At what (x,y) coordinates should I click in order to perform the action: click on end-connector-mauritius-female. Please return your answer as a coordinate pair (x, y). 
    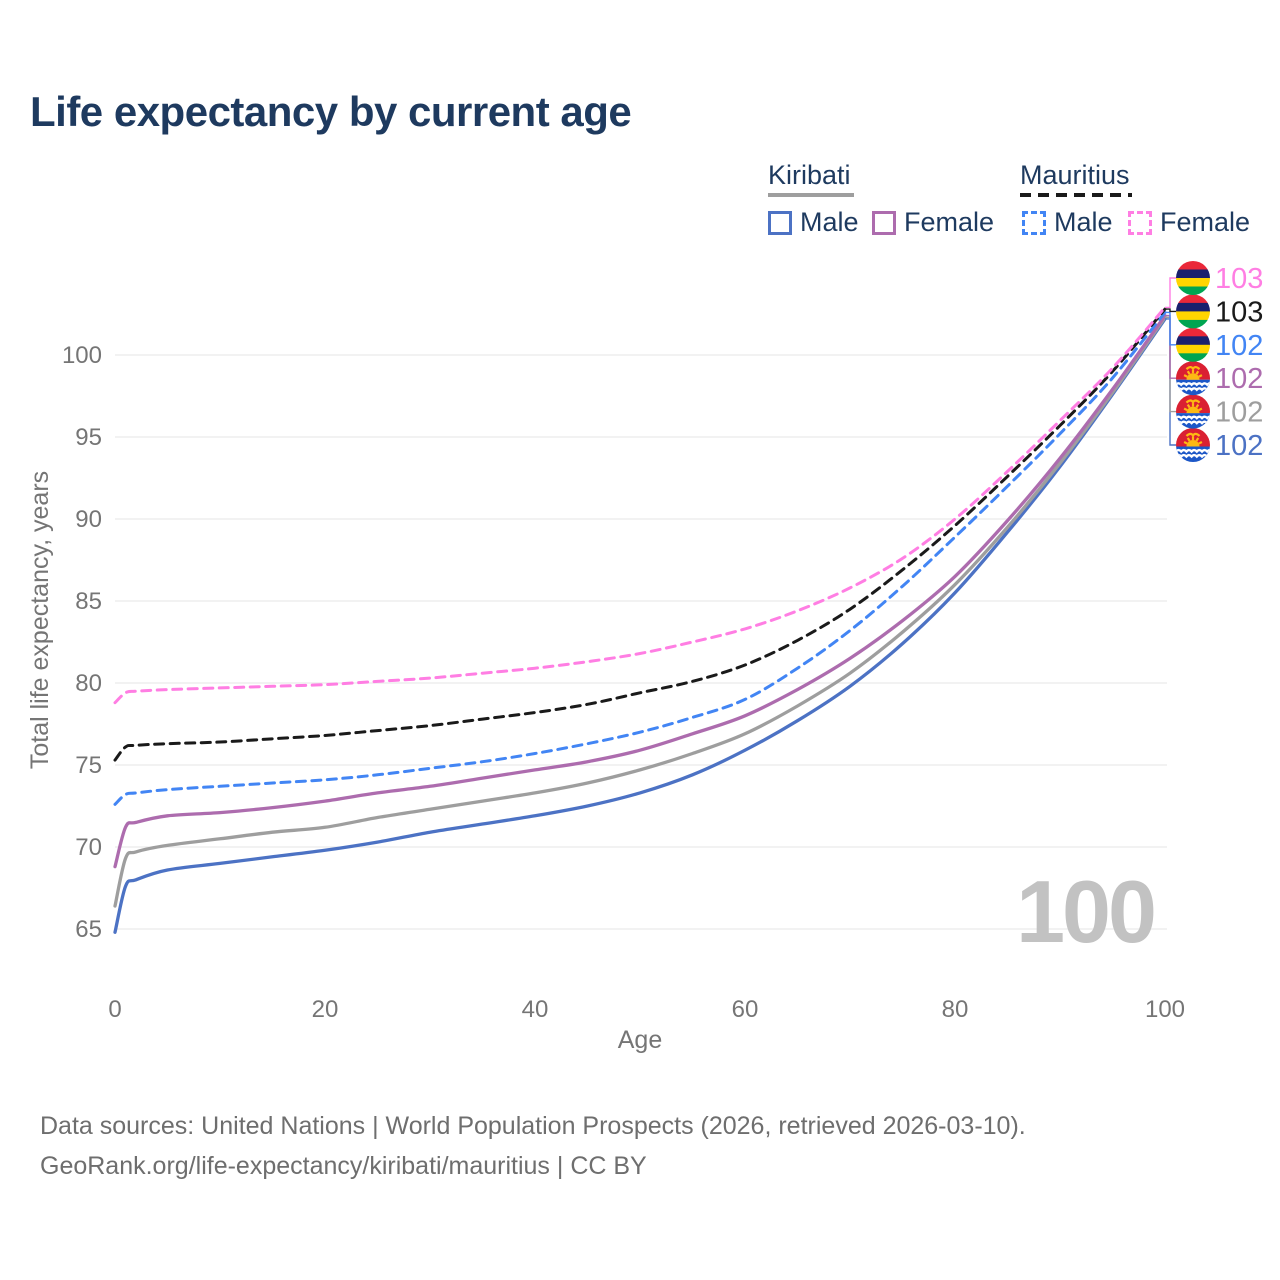
    Looking at the image, I should click on (1170, 293).